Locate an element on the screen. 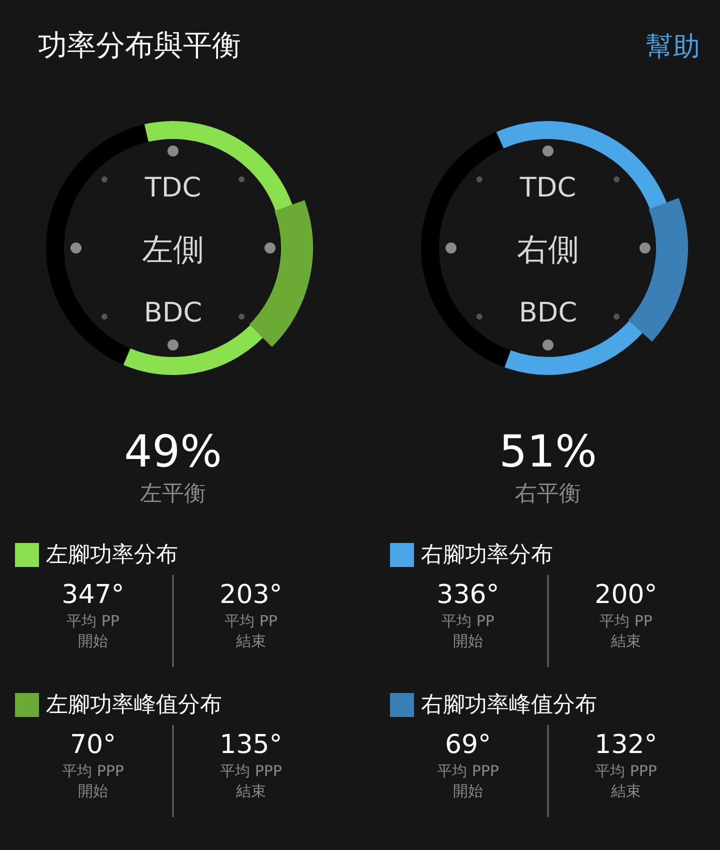 This screenshot has height=850, width=720. text: 右側 is located at coordinates (548, 250).